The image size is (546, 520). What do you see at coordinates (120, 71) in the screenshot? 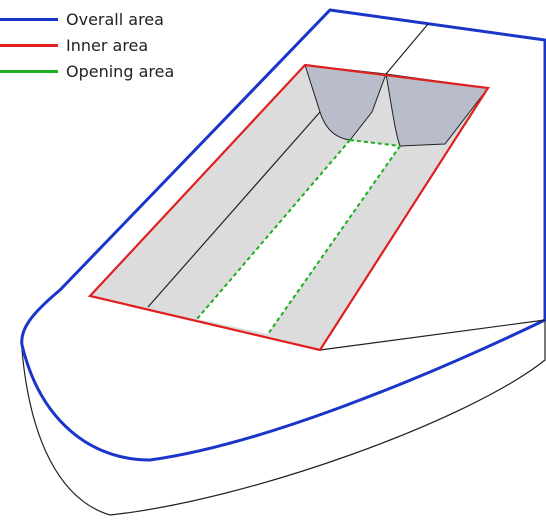
I see `legend-label: Opening area` at bounding box center [120, 71].